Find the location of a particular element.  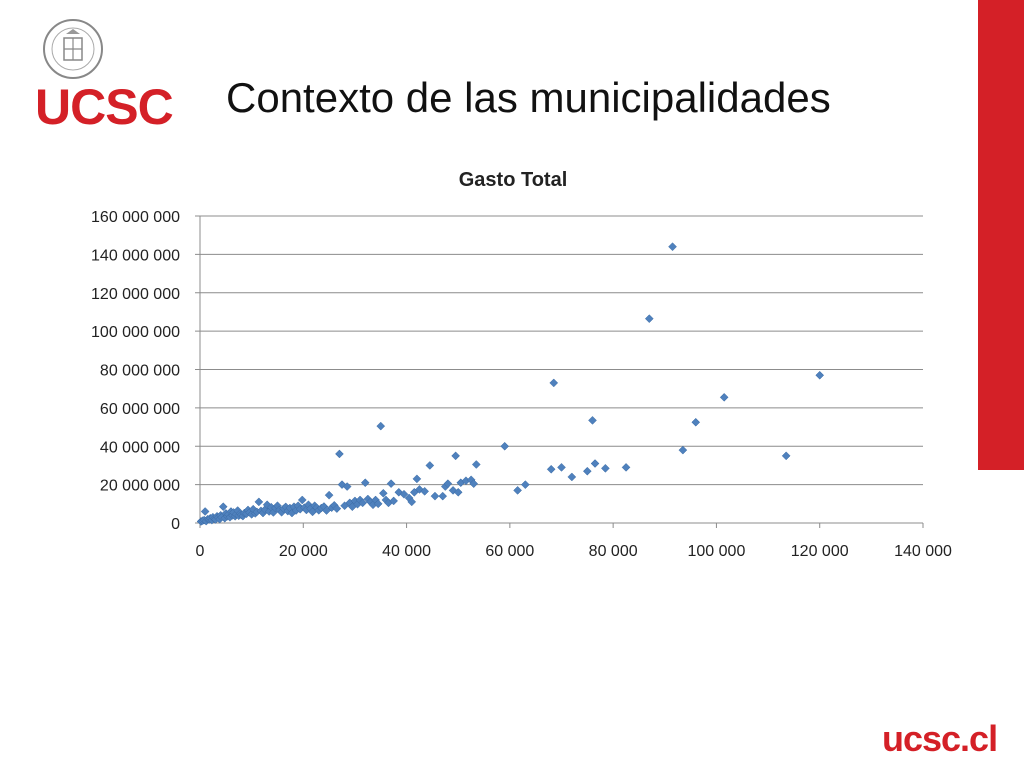

chart-title: Gasto Total is located at coordinates (513, 180).